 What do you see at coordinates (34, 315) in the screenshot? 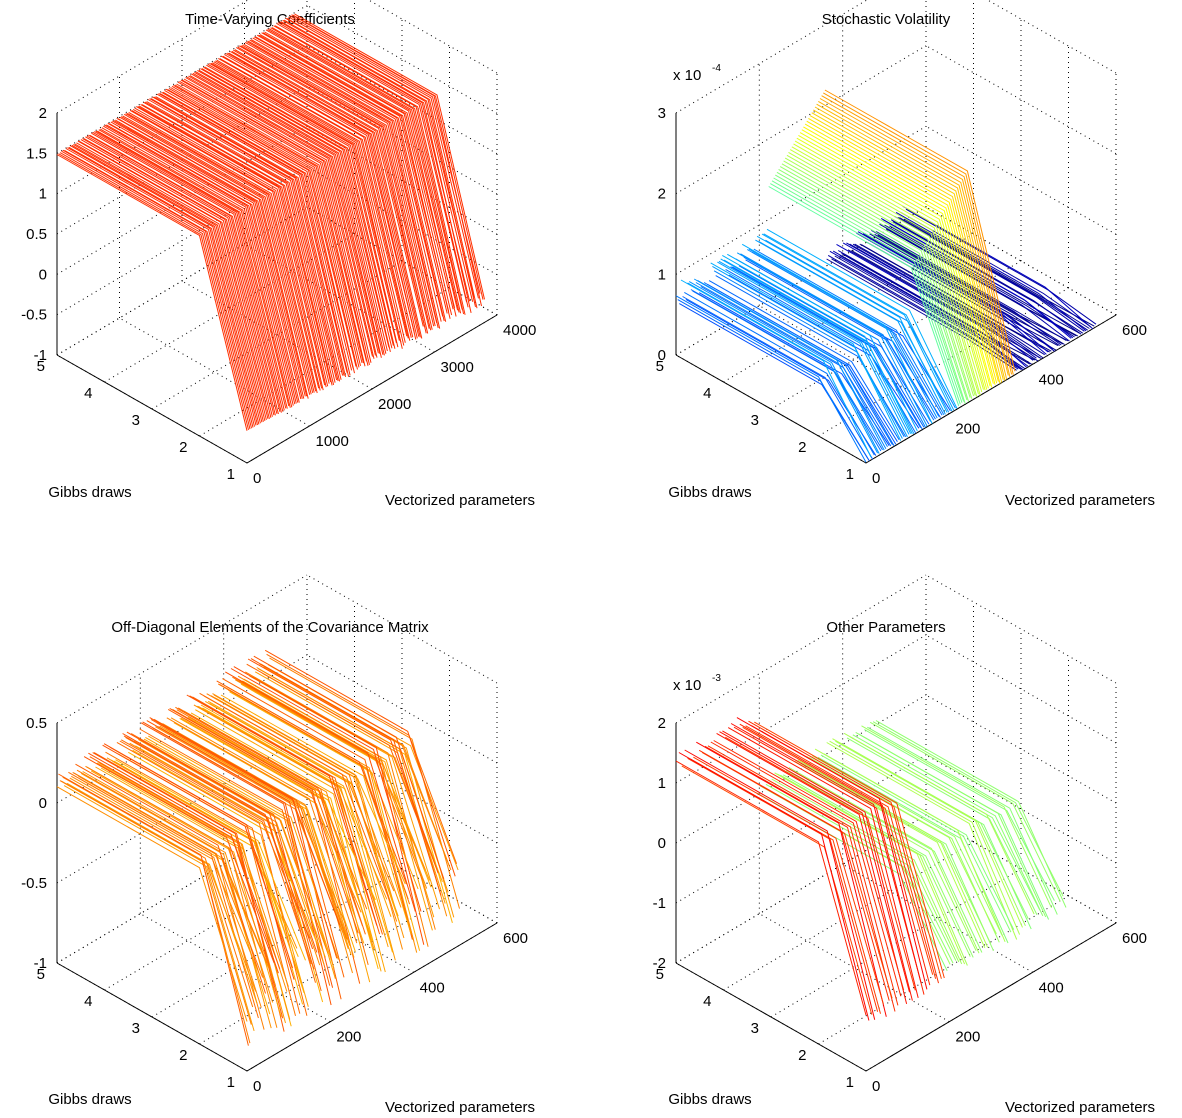
I see `z-tick-label: -0.5` at bounding box center [34, 315].